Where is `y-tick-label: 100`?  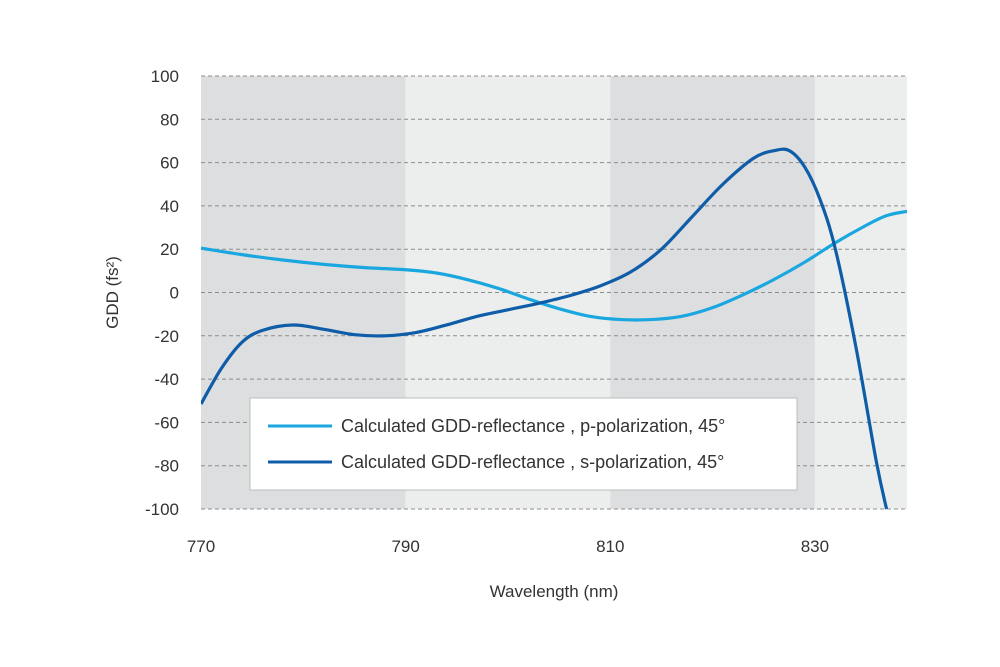 y-tick-label: 100 is located at coordinates (165, 76).